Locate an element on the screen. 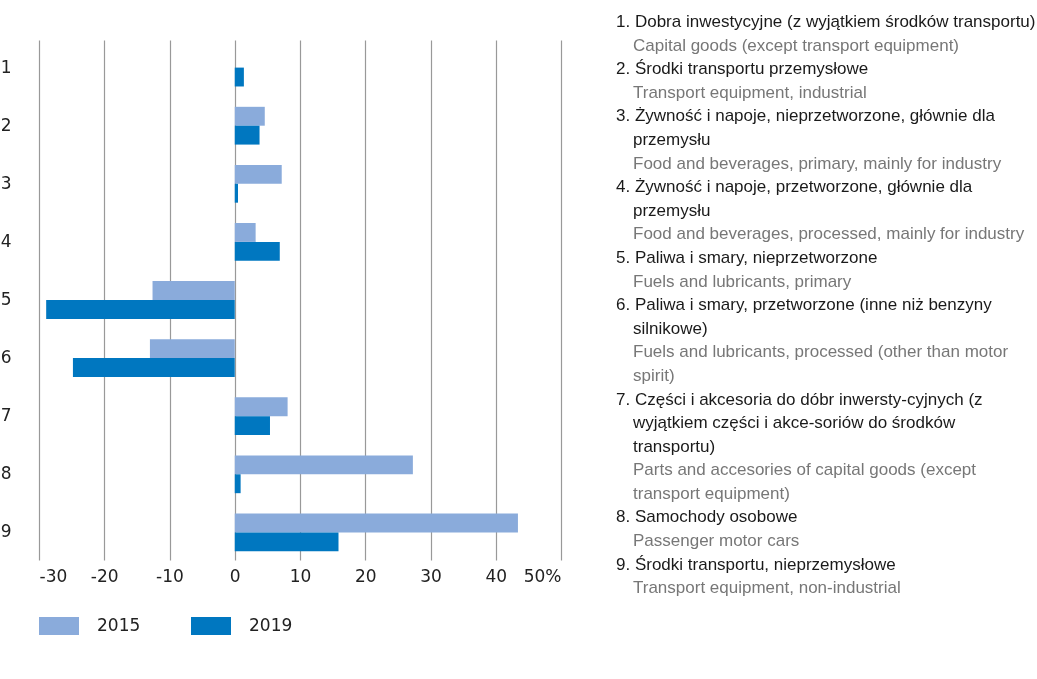  y-tick-label: 8 is located at coordinates (6, 473).